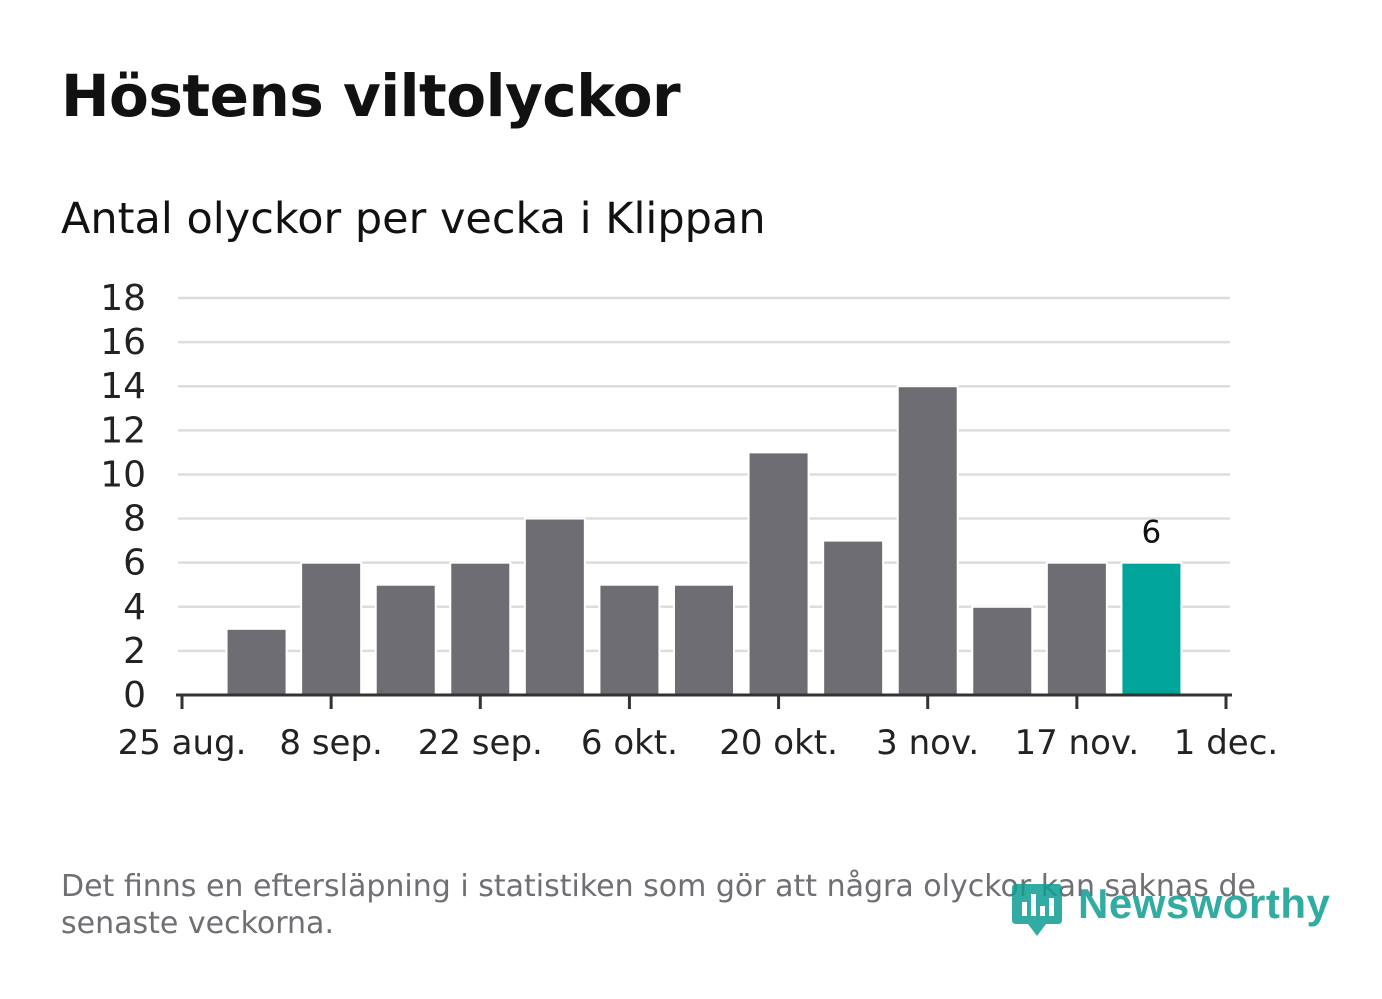  What do you see at coordinates (134, 563) in the screenshot?
I see `y-tick-label: 6` at bounding box center [134, 563].